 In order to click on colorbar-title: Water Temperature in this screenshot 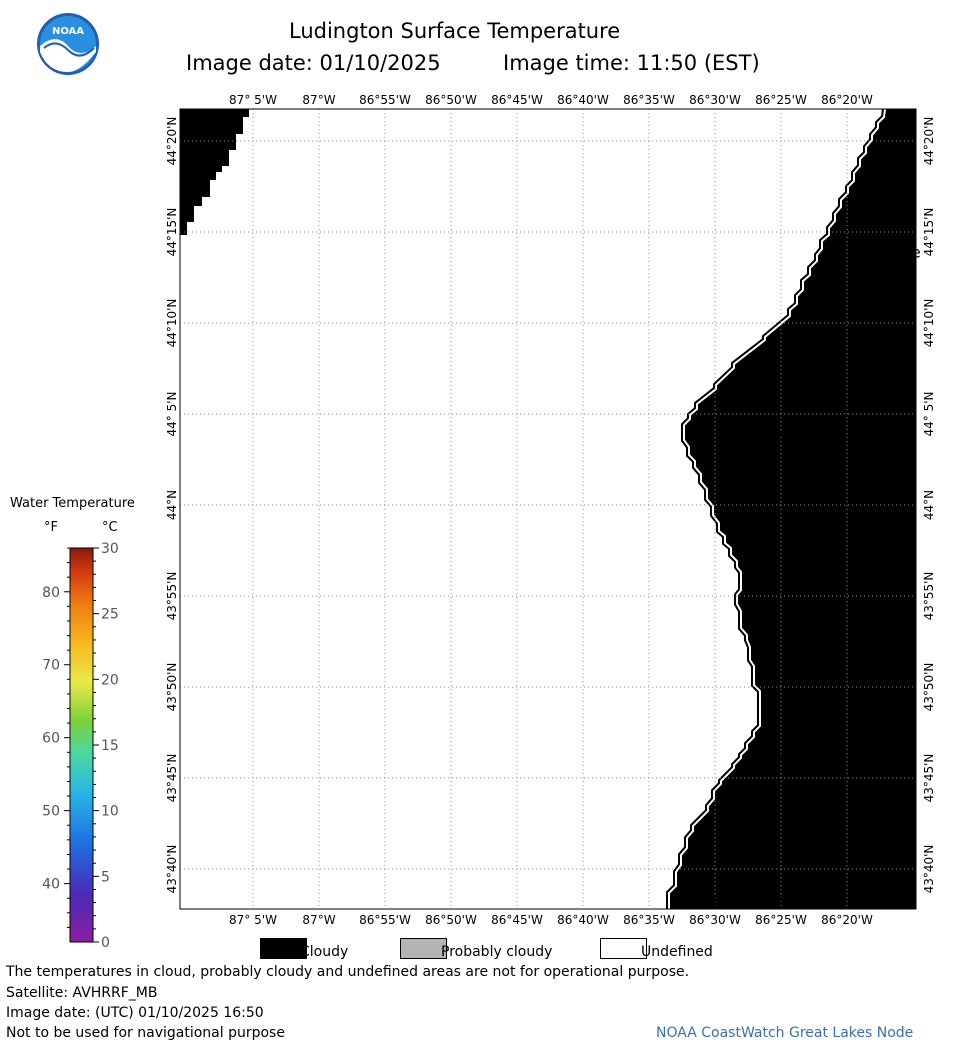, I will do `click(72, 503)`.